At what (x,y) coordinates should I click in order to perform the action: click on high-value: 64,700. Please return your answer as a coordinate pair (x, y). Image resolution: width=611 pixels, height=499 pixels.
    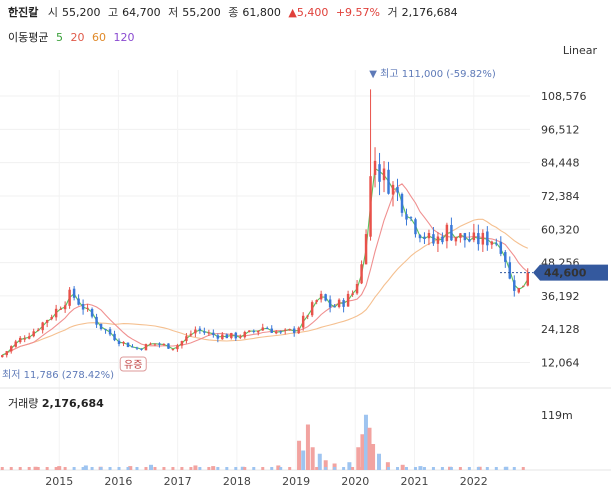
    Looking at the image, I should click on (141, 12).